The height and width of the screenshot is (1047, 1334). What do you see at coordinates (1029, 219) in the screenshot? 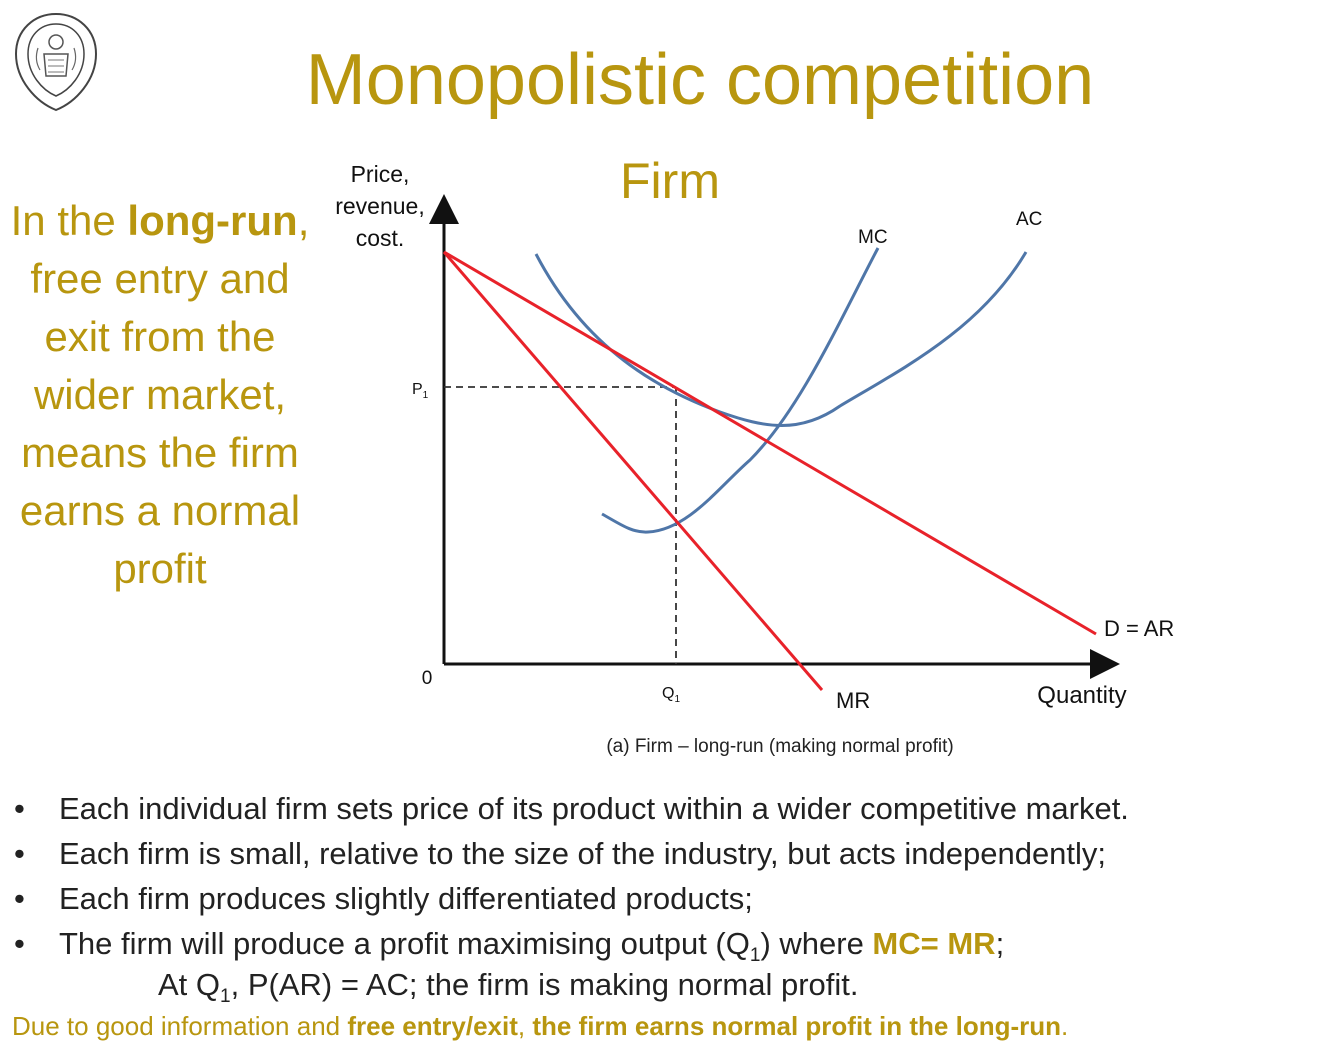
I see `ac-curve-label: AC` at bounding box center [1029, 219].